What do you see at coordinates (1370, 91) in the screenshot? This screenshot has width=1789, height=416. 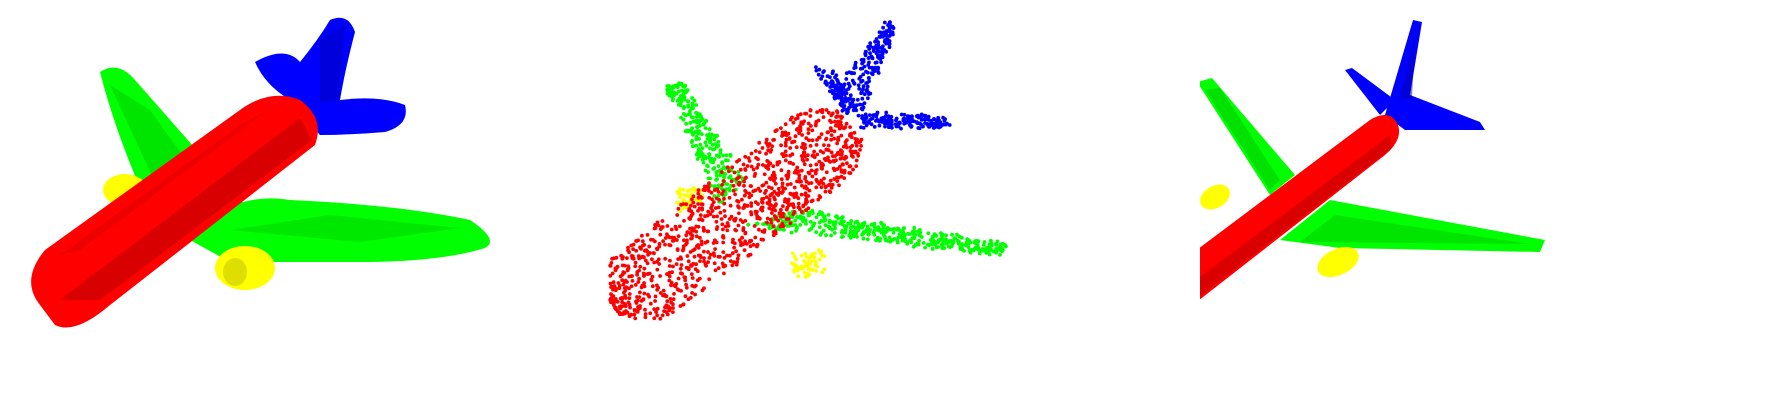 I see `tail-left` at bounding box center [1370, 91].